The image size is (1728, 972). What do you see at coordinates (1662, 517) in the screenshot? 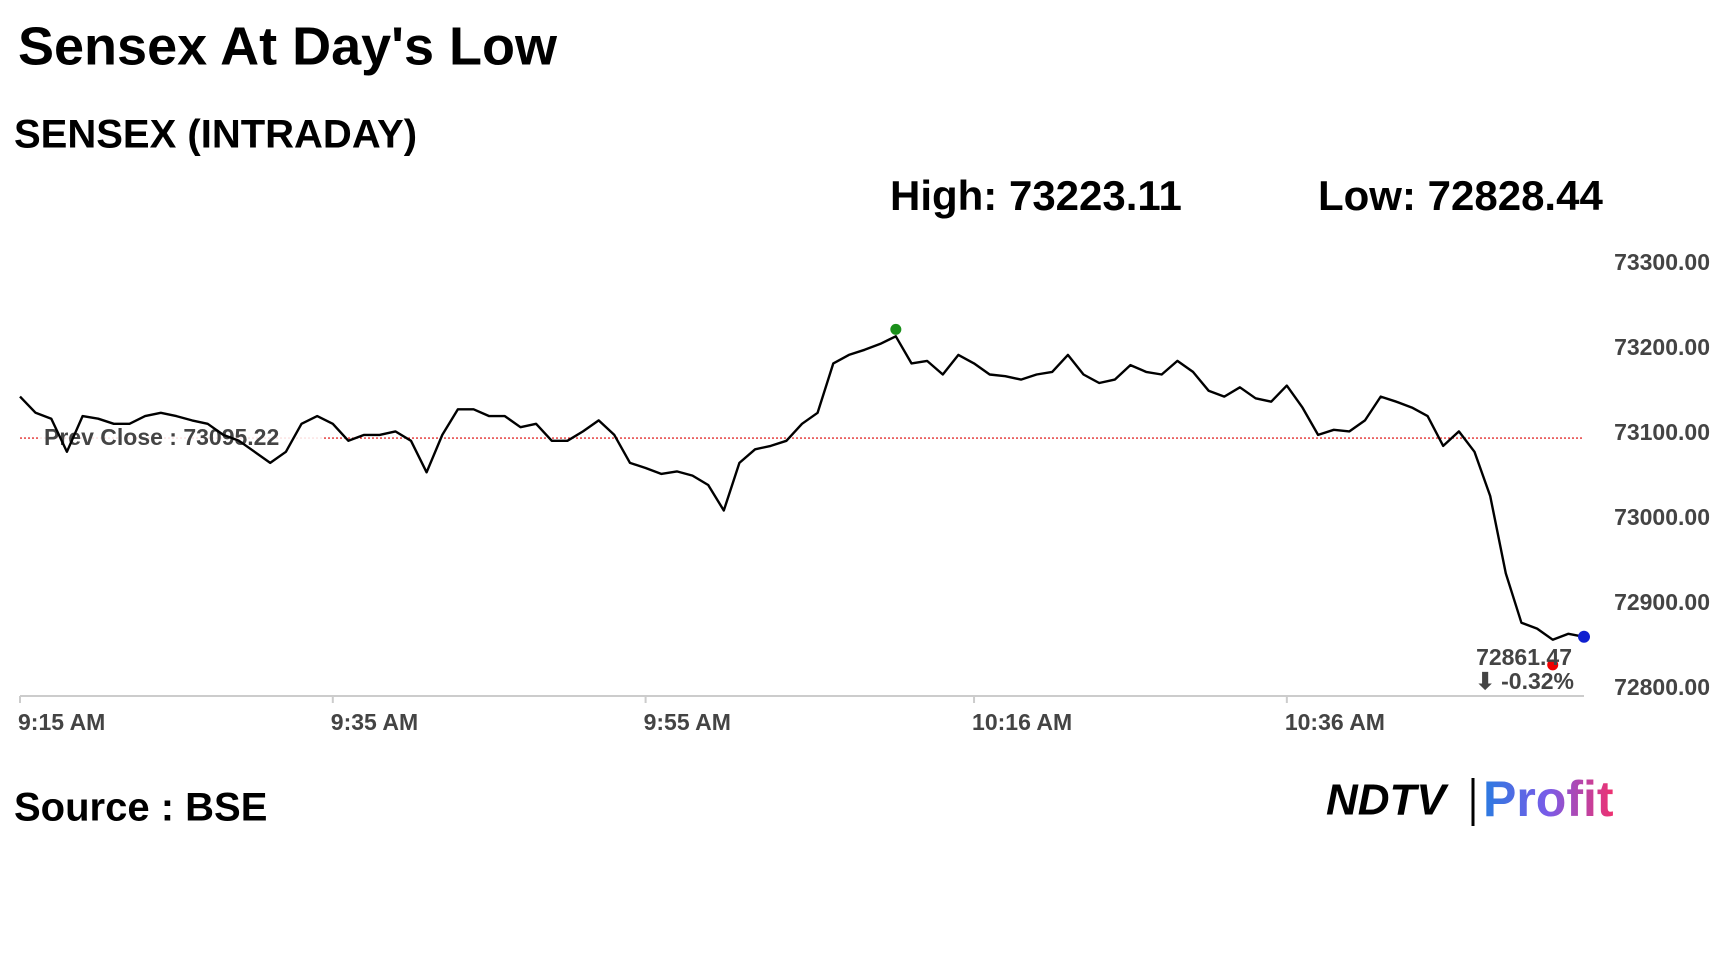
I see `y-tick-label: 73000.00` at bounding box center [1662, 517].